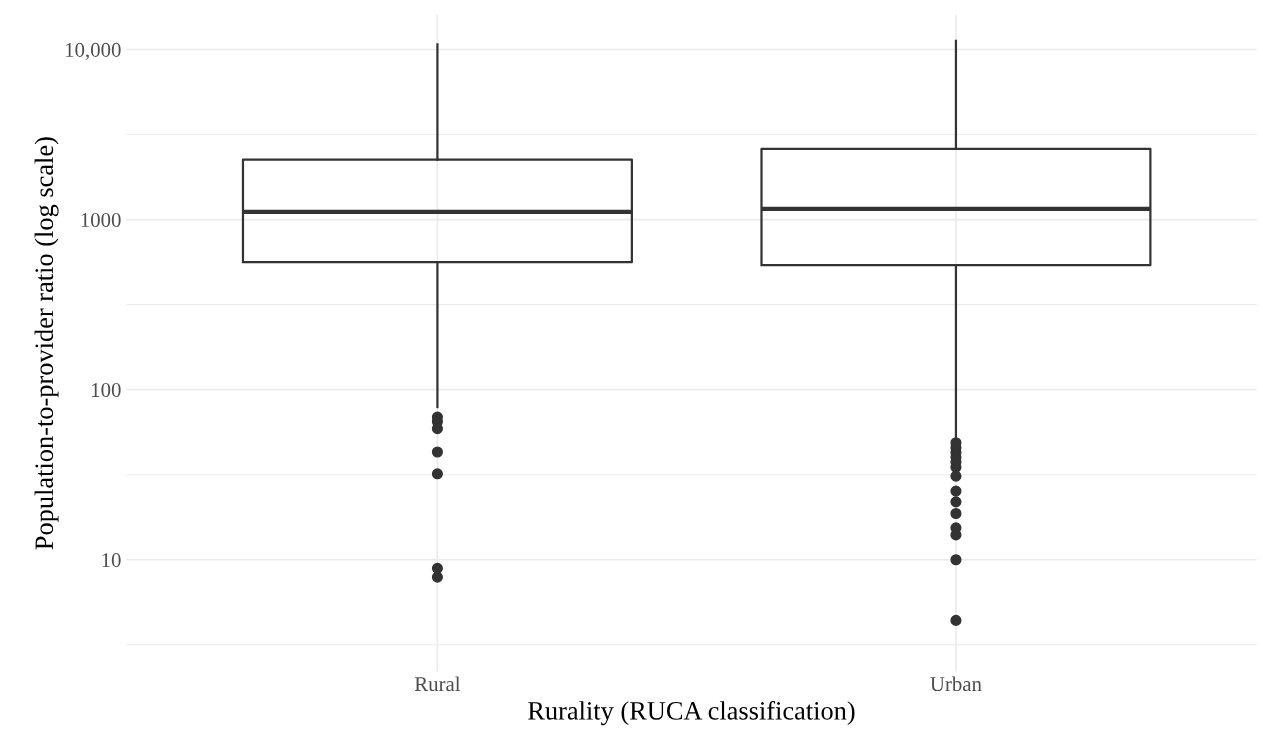  Describe the element at coordinates (46, 343) in the screenshot. I see `y-axis-title: Population-to-provider ratio (log scale)` at that location.